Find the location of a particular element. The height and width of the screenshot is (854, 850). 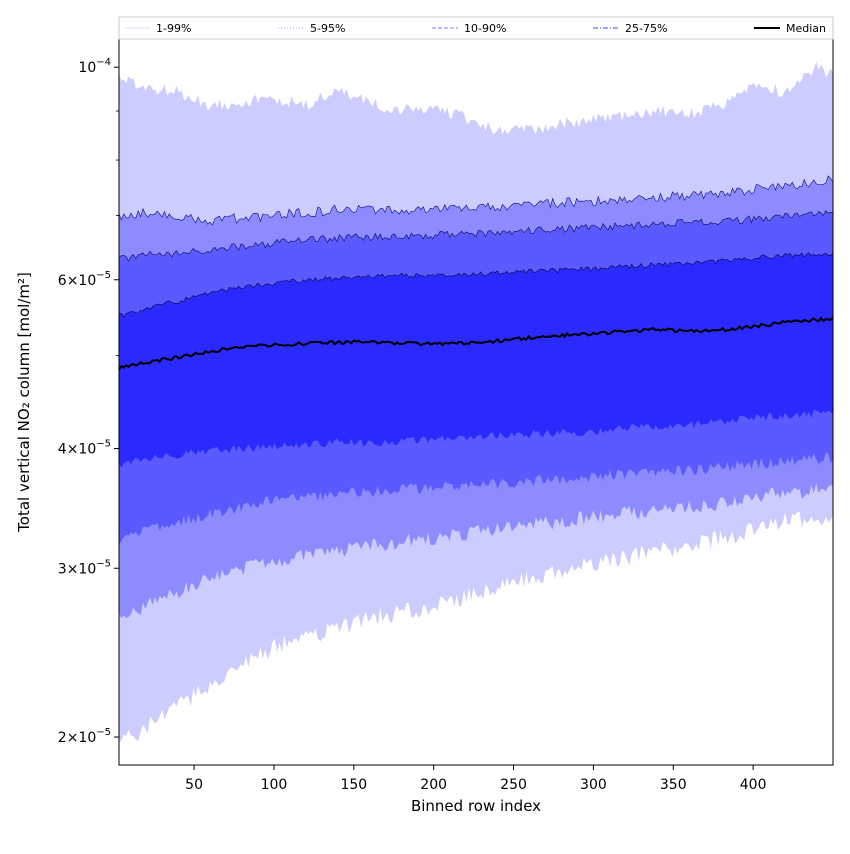

legend: 1-99% 5-95% 10-90% 25-75% Median is located at coordinates (476, 28).